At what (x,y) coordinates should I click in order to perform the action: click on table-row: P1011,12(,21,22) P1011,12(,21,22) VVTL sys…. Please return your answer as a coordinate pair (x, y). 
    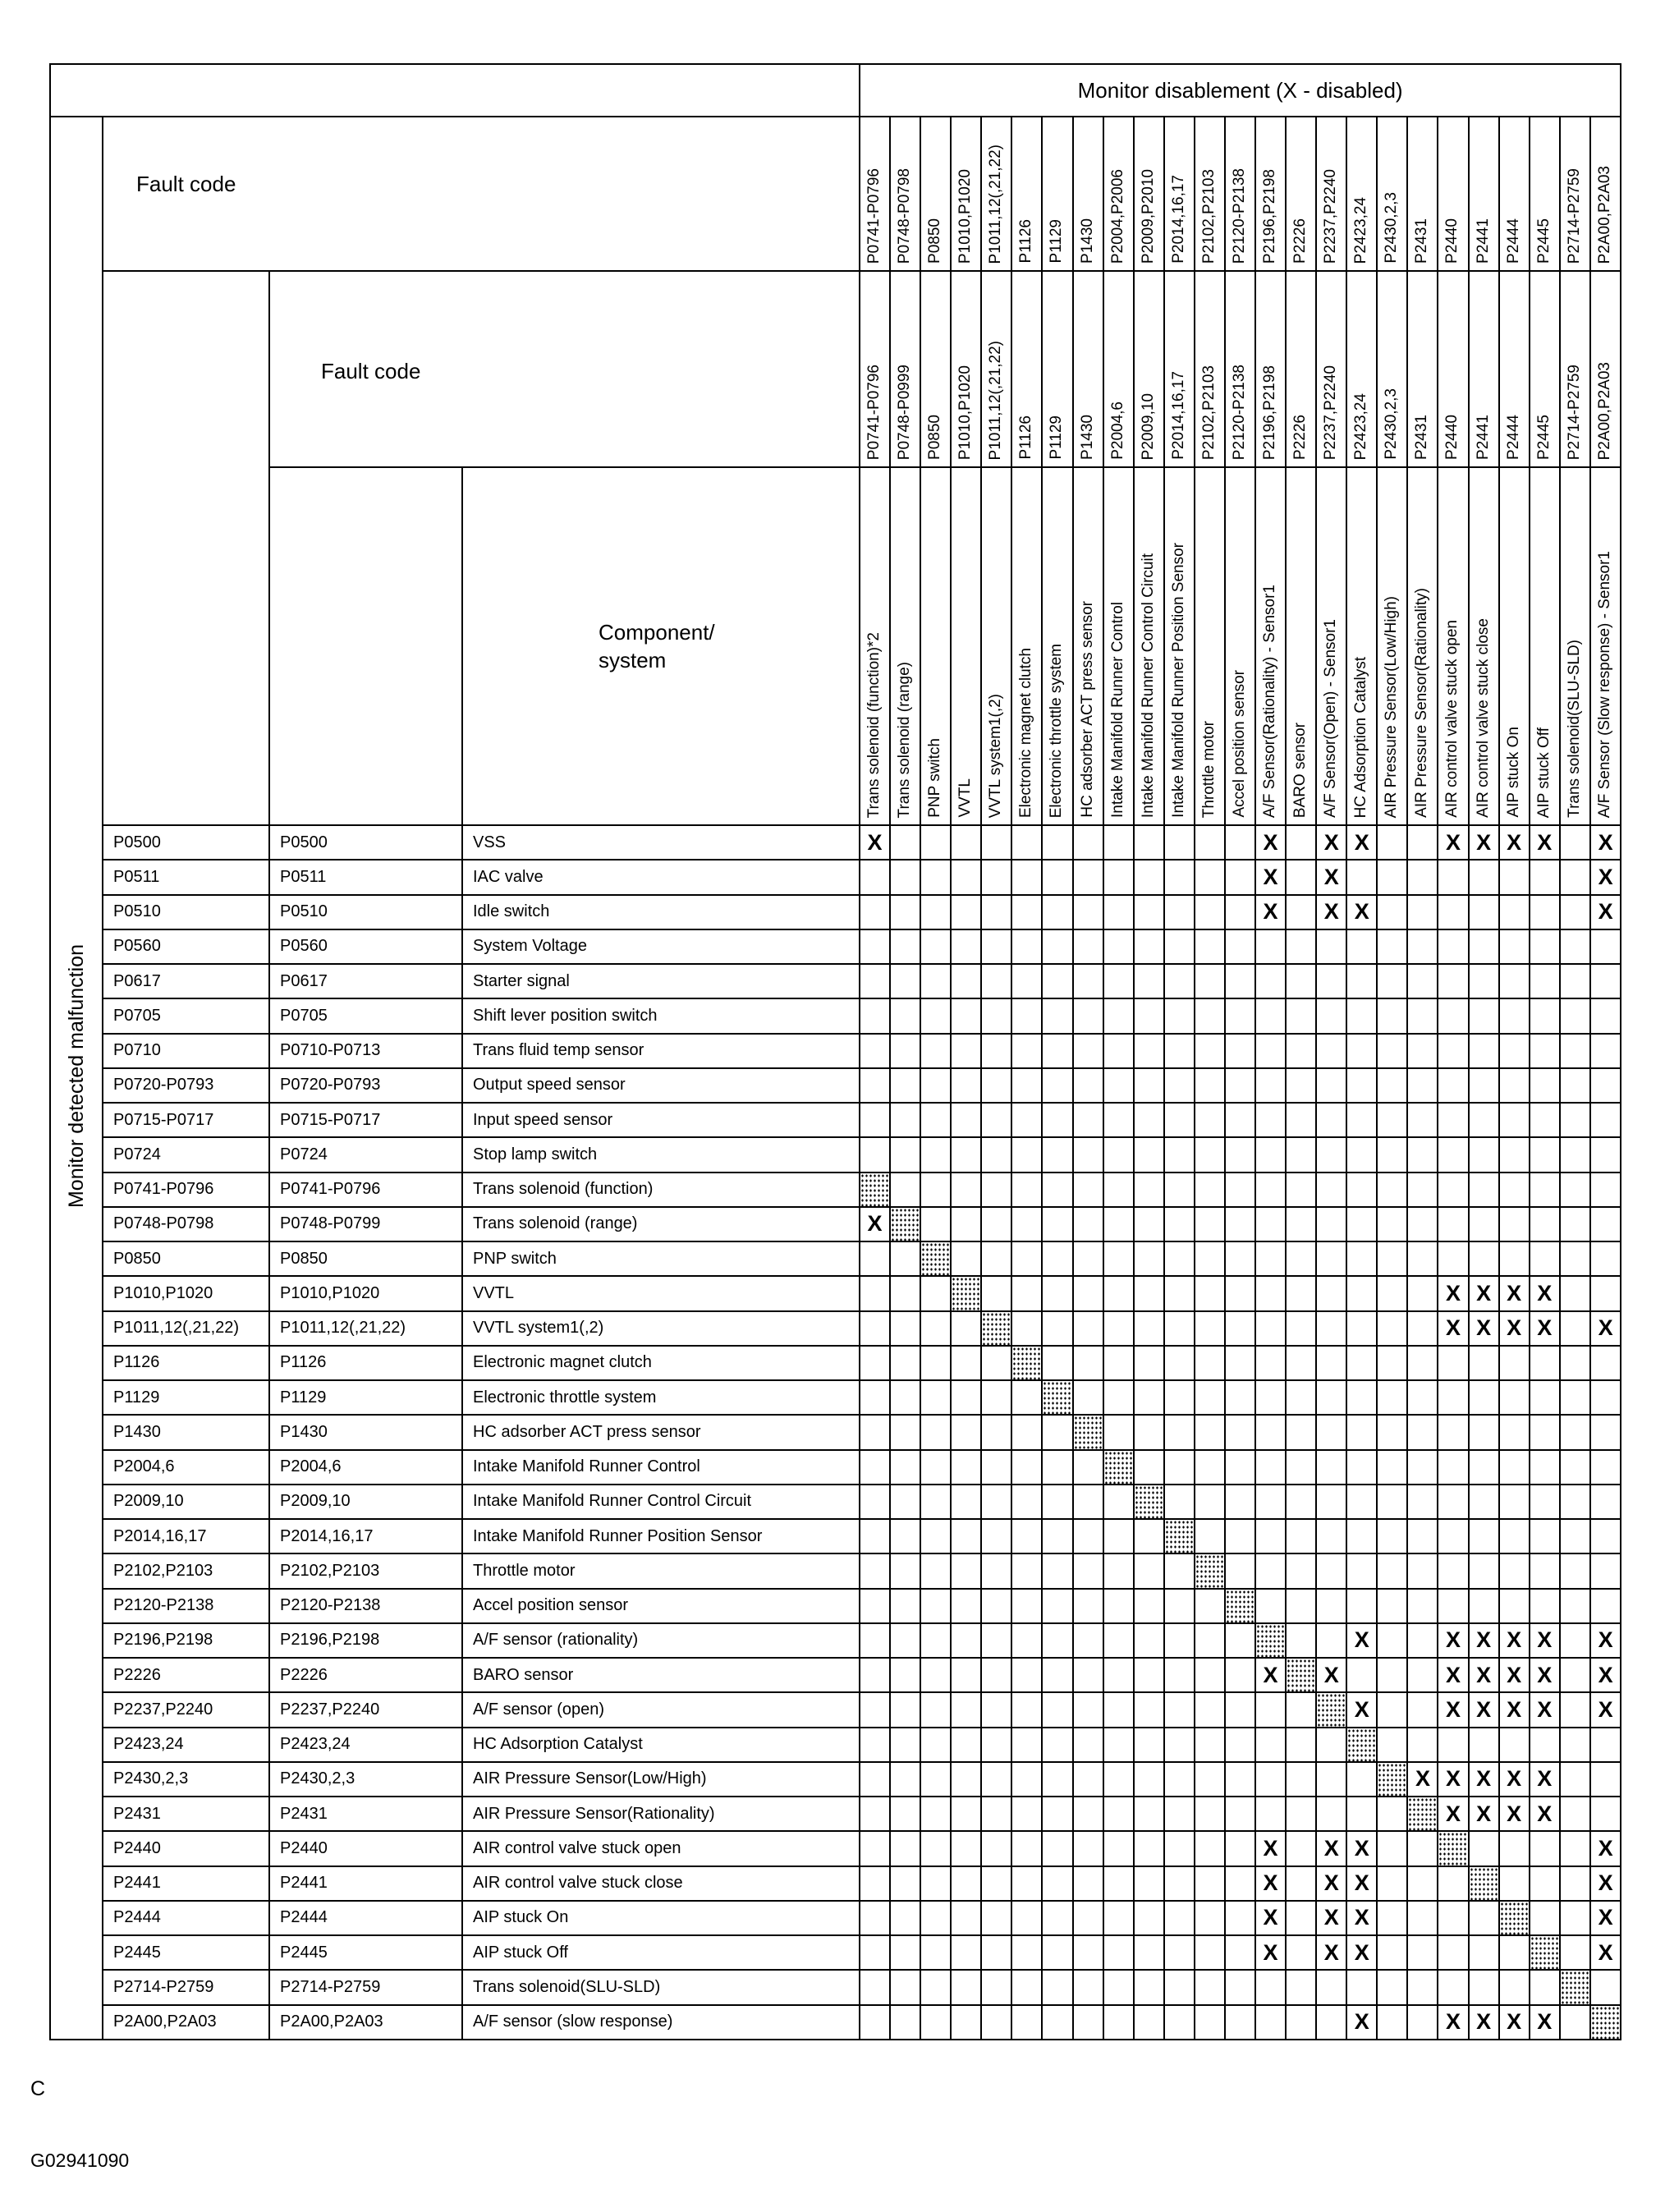
    Looking at the image, I should click on (836, 1328).